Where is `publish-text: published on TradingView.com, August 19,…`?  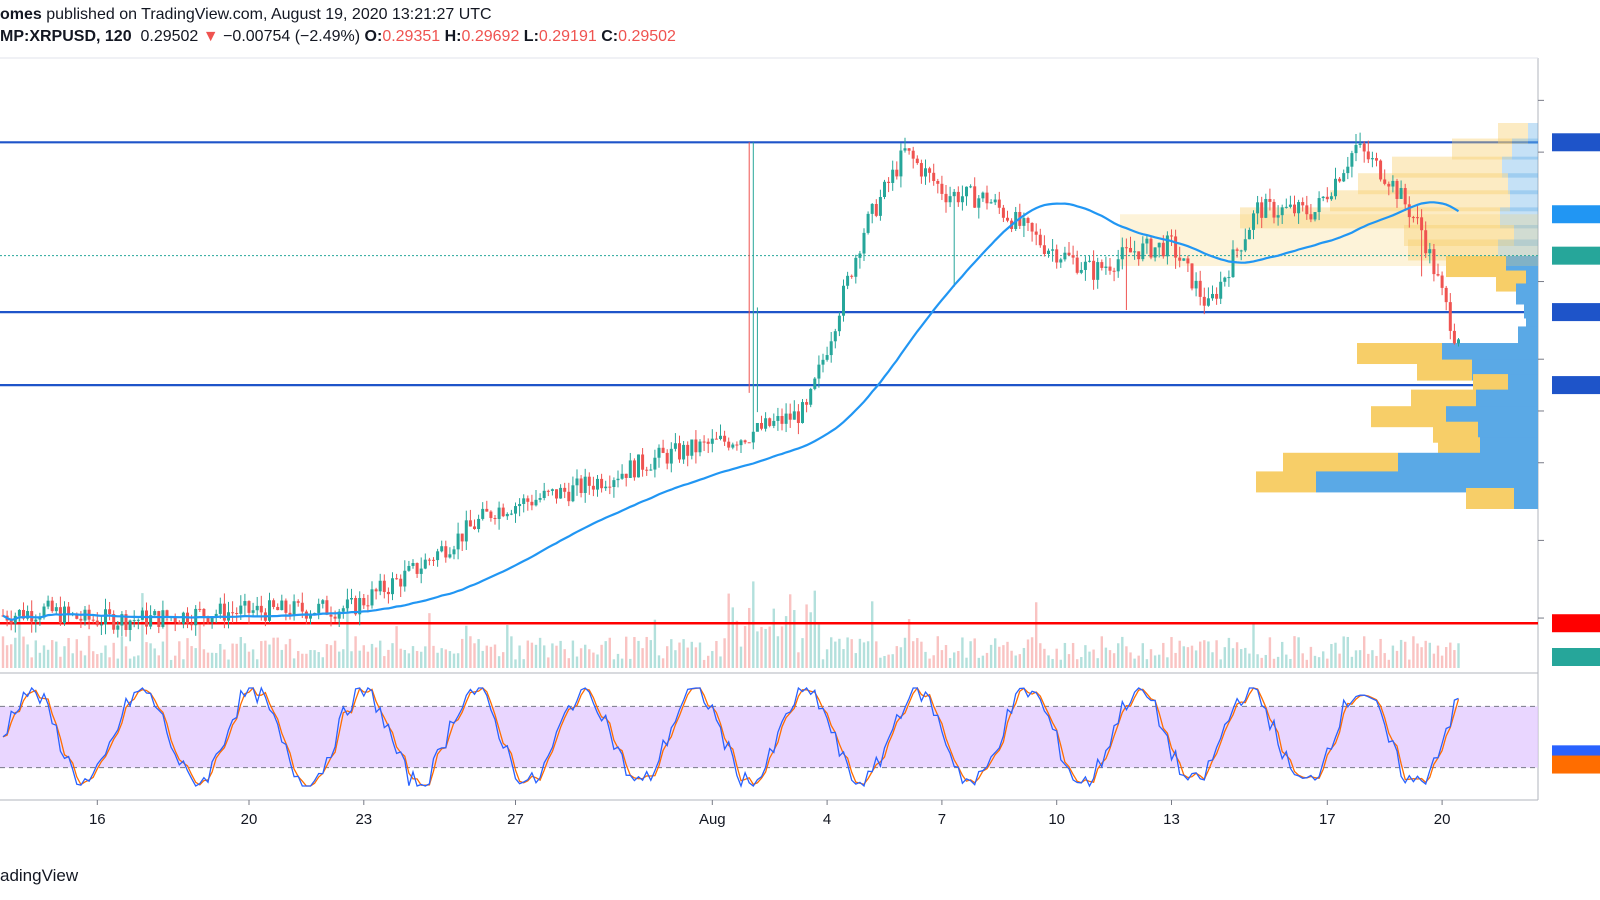
publish-text: published on TradingView.com, August 19,… is located at coordinates (266, 14).